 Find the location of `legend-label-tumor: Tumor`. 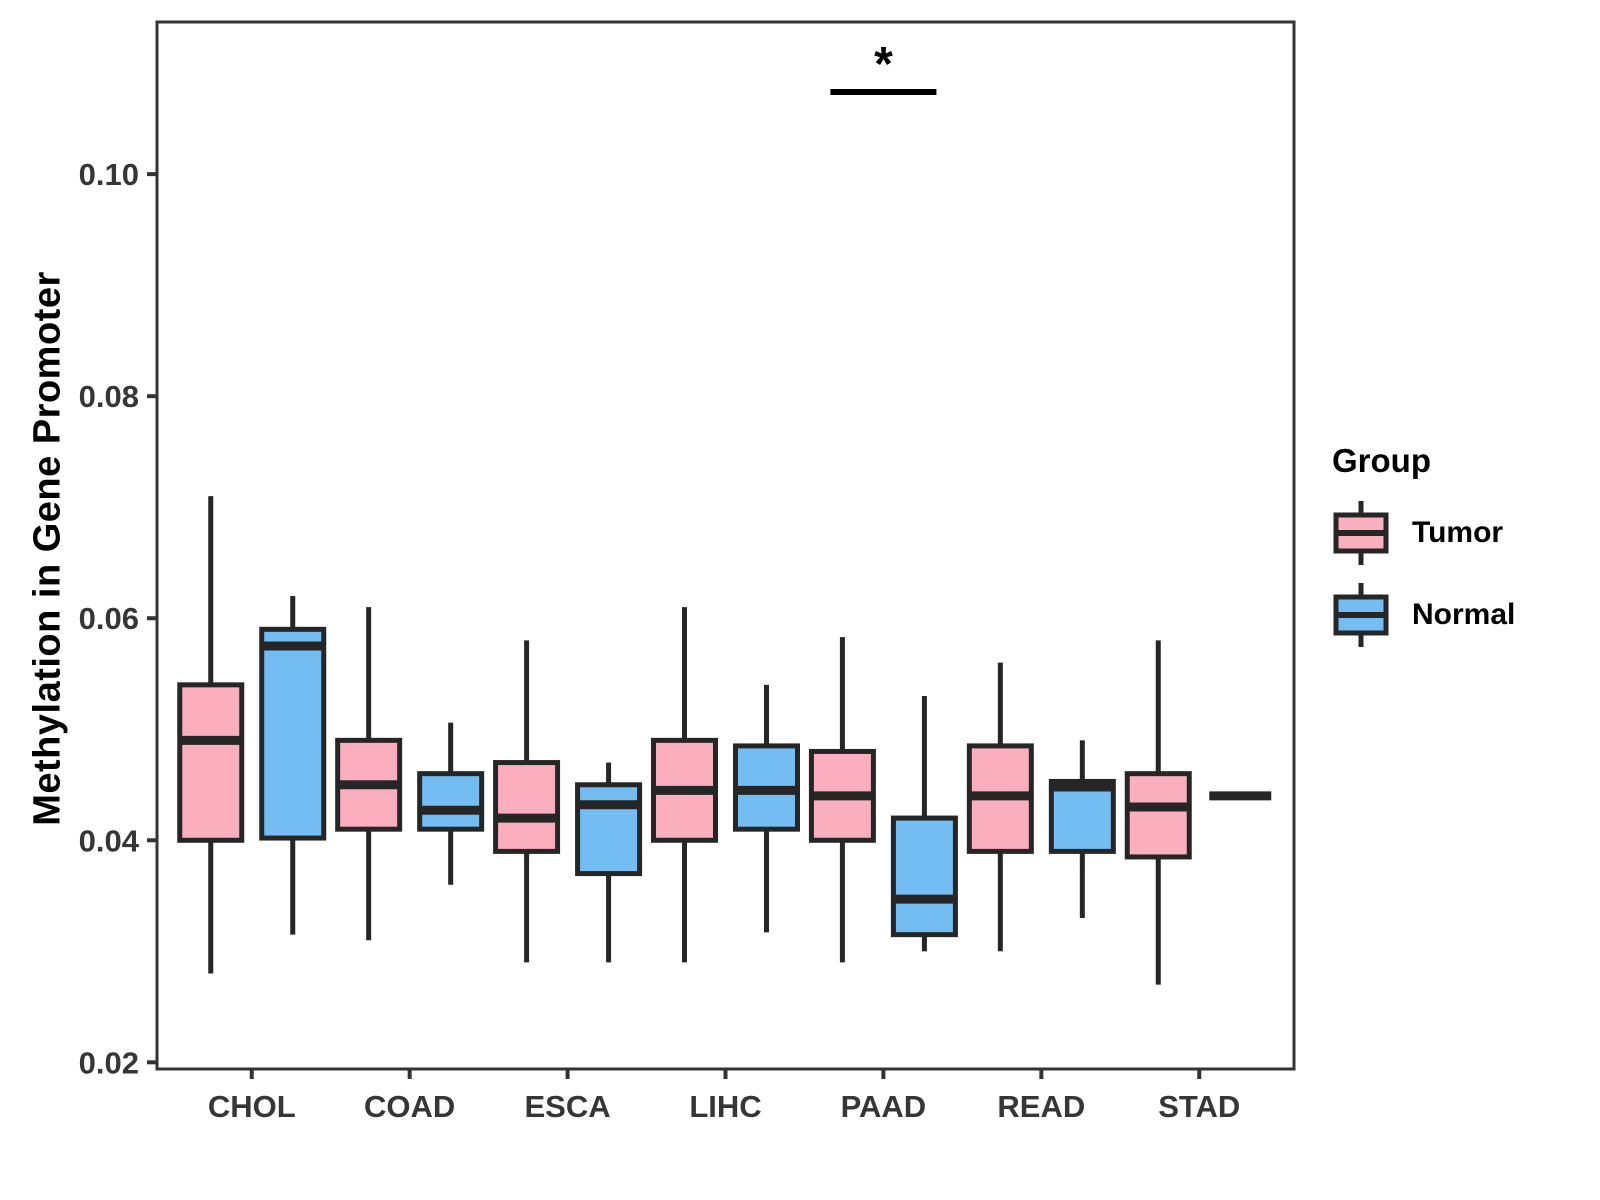

legend-label-tumor: Tumor is located at coordinates (1458, 532).